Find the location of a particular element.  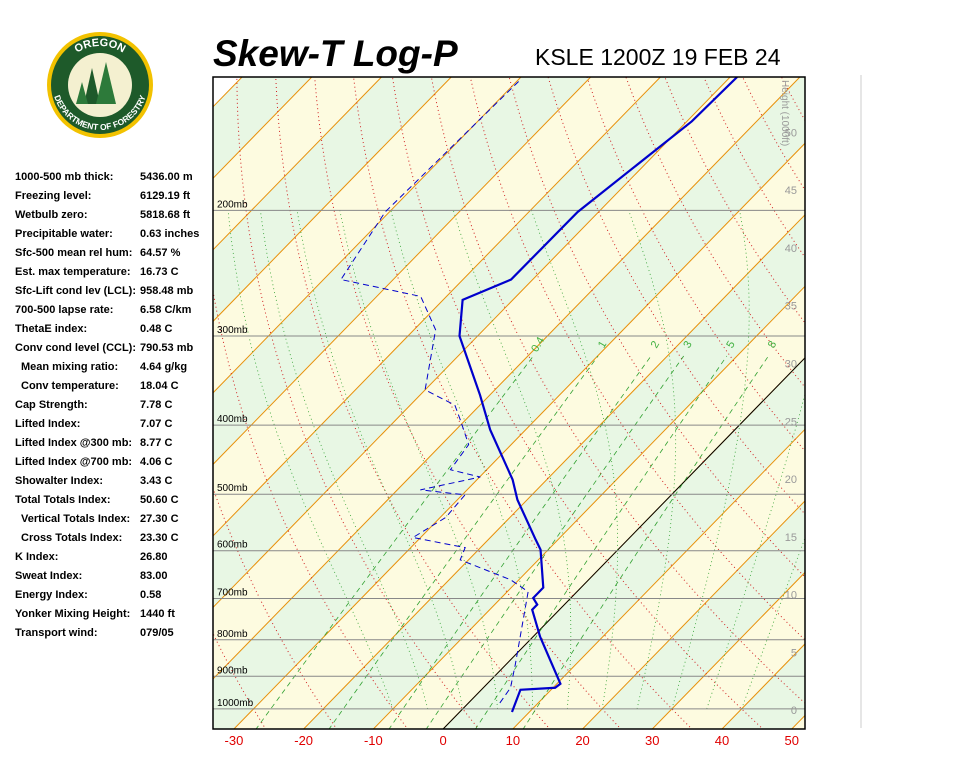

index-value: 079/05 is located at coordinates (157, 633).